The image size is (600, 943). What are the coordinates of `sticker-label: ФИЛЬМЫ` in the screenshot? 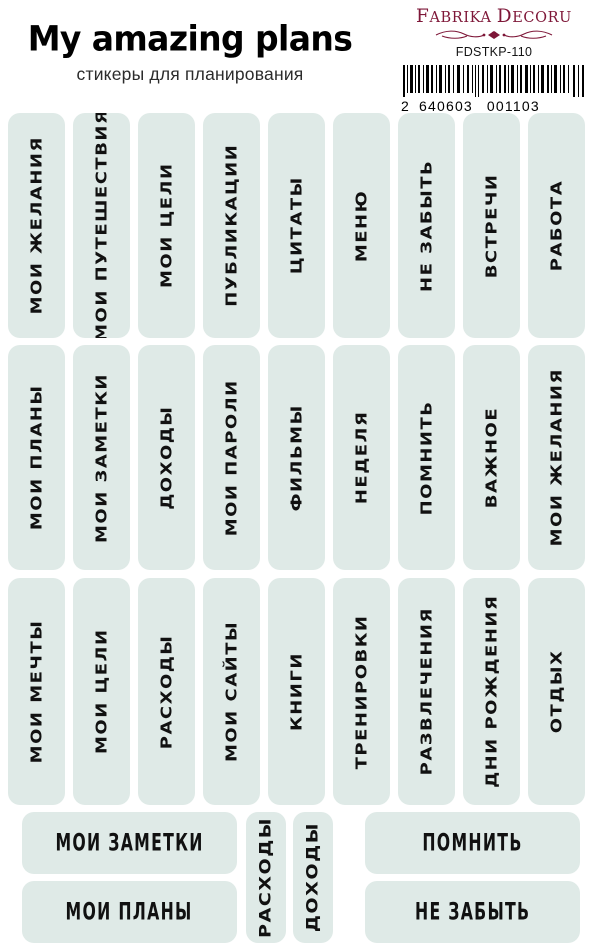 It's located at (296, 457).